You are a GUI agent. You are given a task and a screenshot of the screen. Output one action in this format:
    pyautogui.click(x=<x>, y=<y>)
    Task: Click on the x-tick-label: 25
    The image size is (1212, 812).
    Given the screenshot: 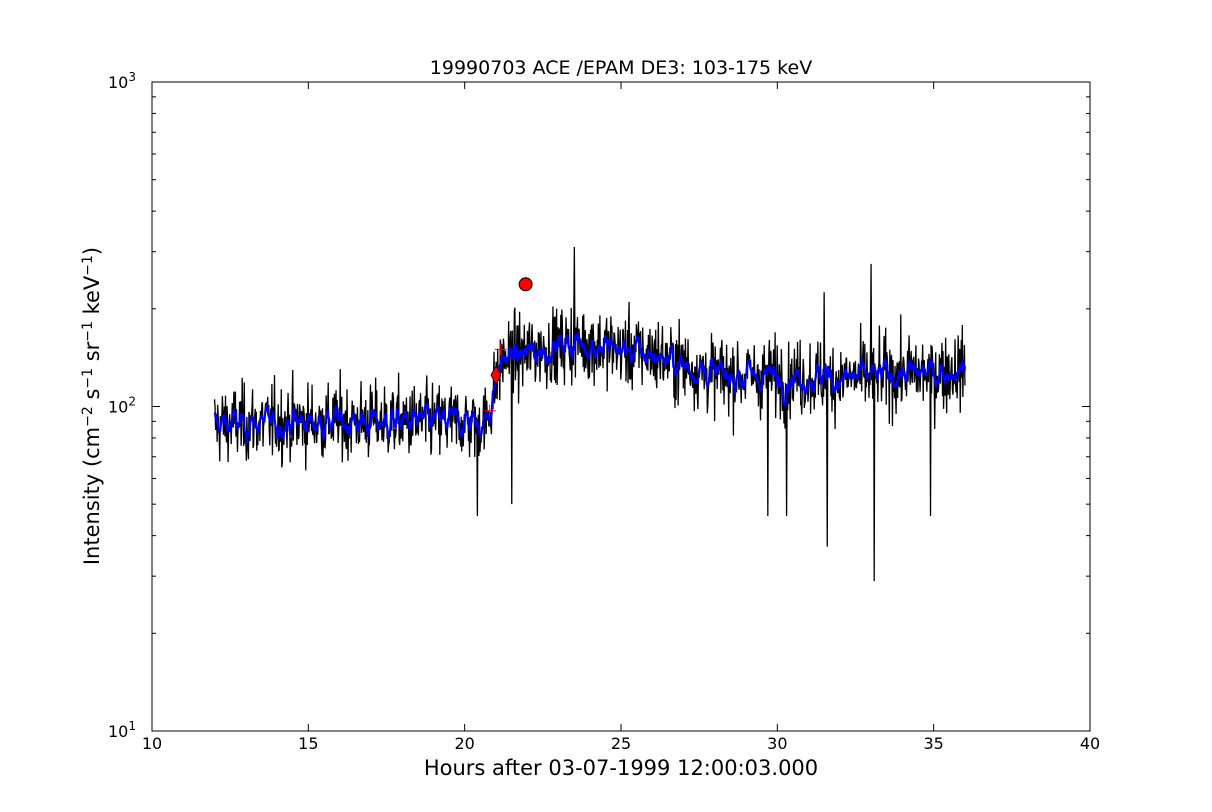 What is the action you would take?
    pyautogui.click(x=621, y=743)
    